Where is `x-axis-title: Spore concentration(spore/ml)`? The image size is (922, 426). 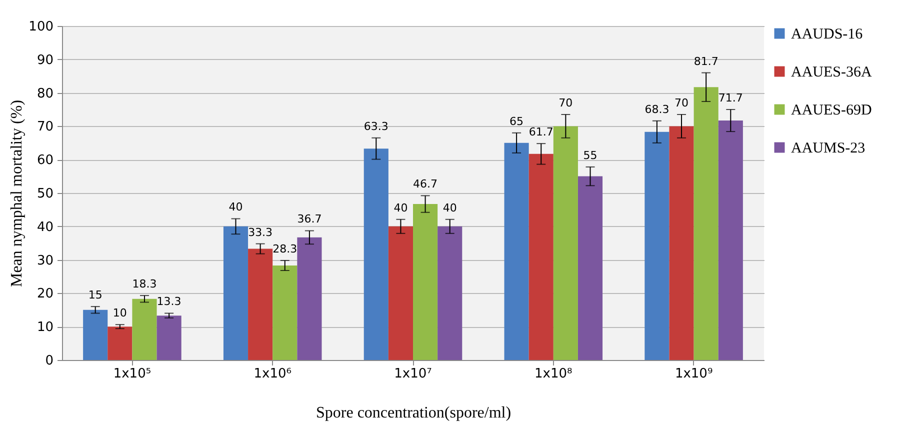
x-axis-title: Spore concentration(spore/ml) is located at coordinates (414, 413).